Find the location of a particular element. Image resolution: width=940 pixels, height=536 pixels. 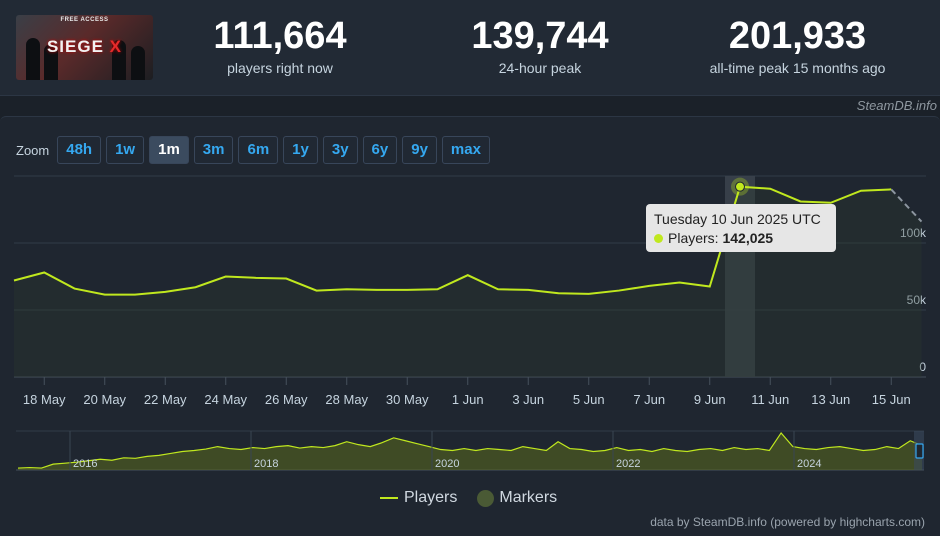

x-tick-label: 5 Jun is located at coordinates (589, 399).